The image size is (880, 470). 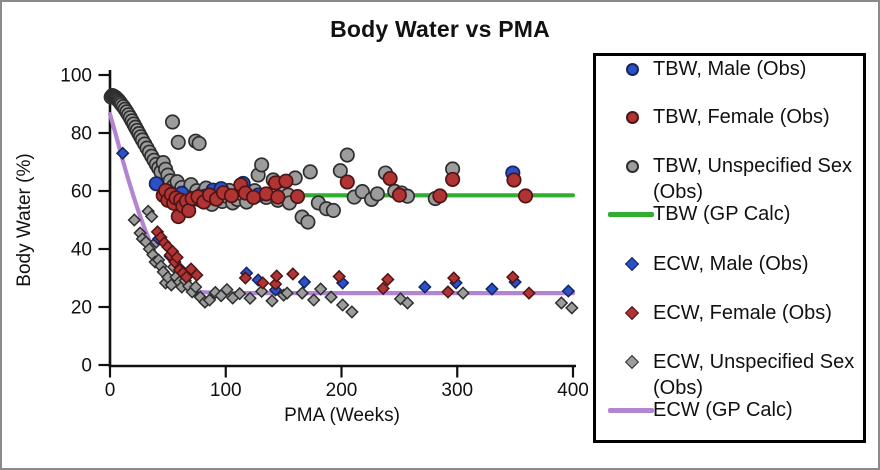 What do you see at coordinates (86, 366) in the screenshot?
I see `y-tick-label: 0` at bounding box center [86, 366].